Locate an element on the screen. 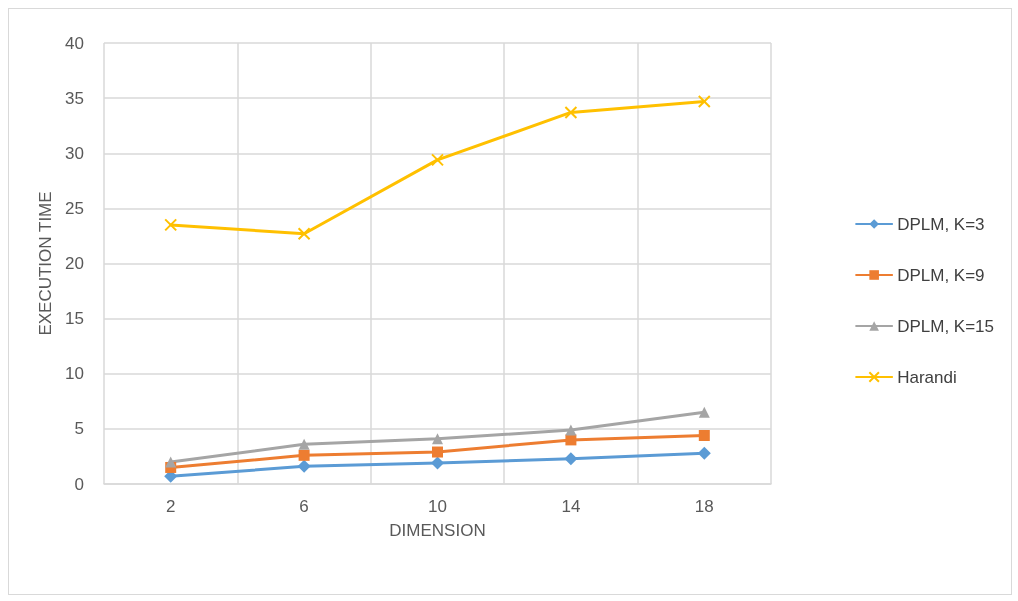 This screenshot has width=1018, height=601. y-axis-title: EXECUTION TIME is located at coordinates (45, 263).